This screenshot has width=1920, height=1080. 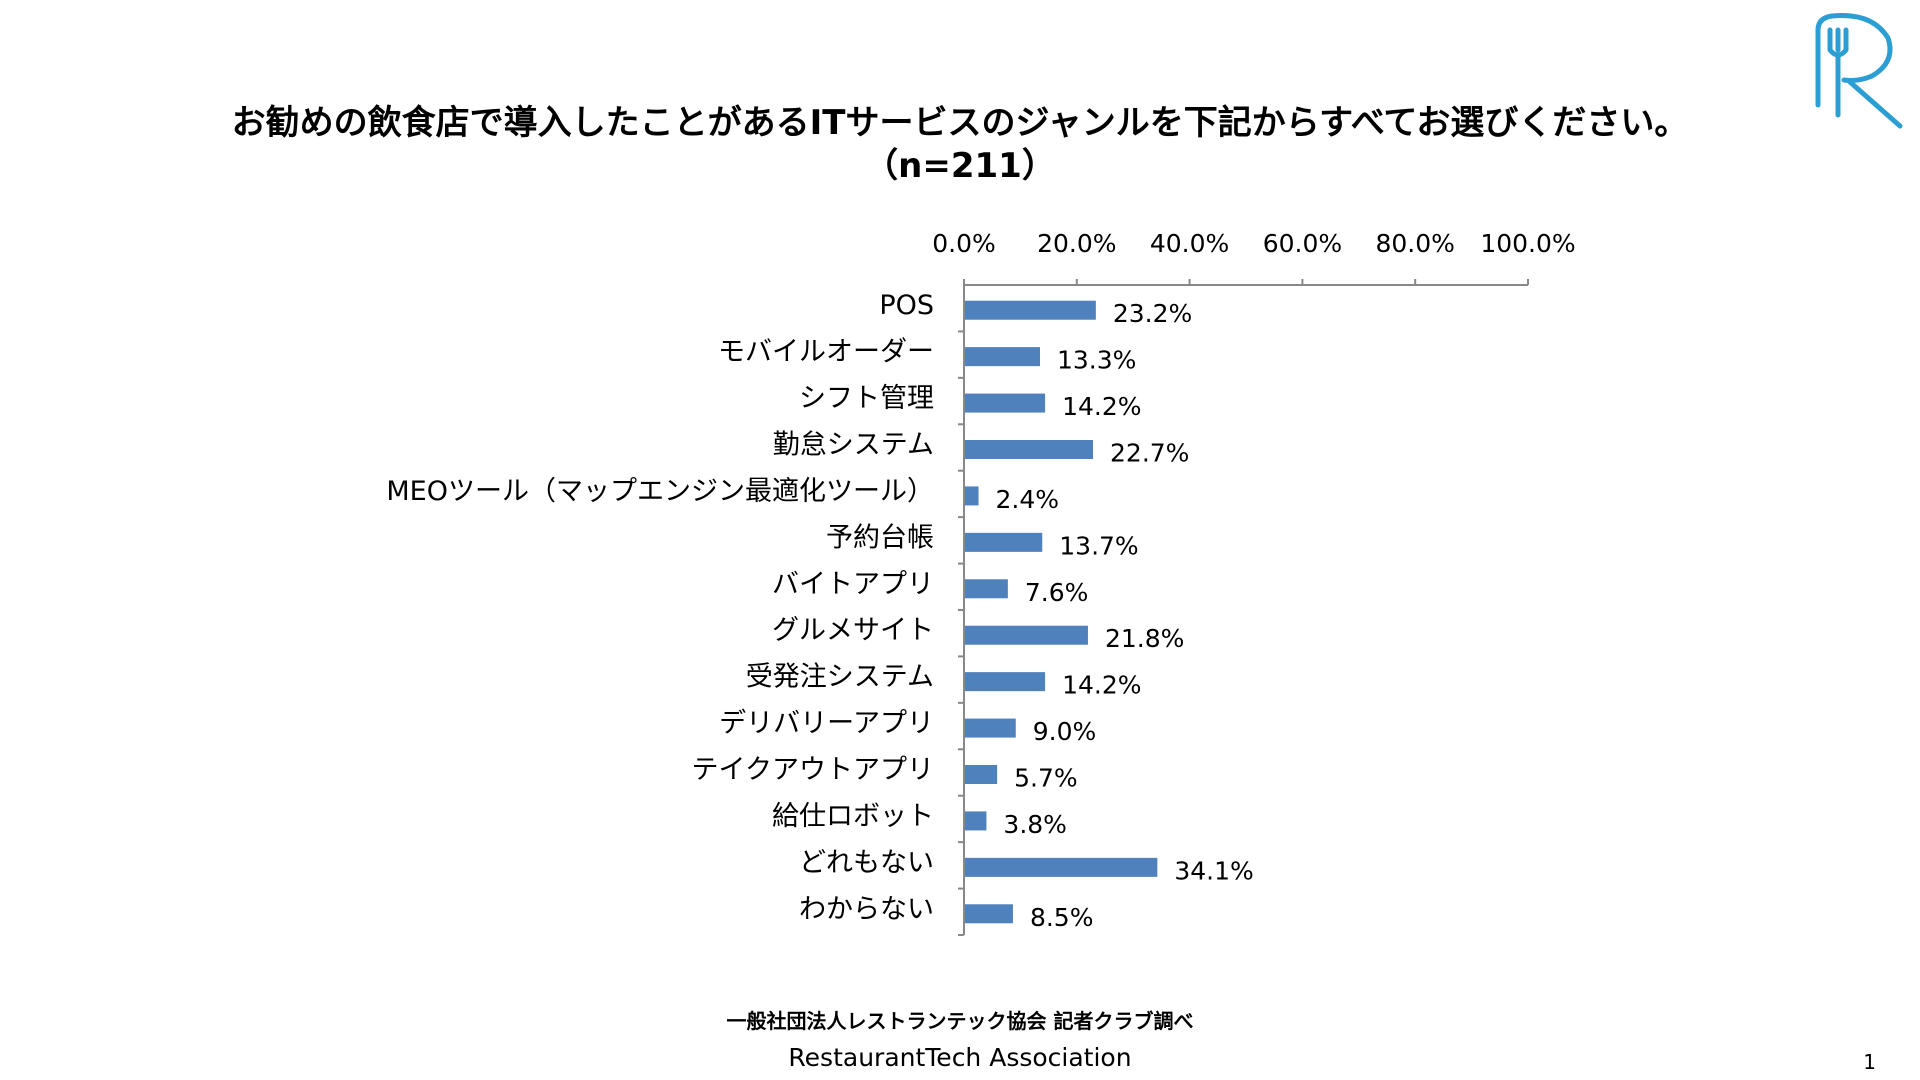 What do you see at coordinates (853, 445) in the screenshot?
I see `category-label: 勤怠システム` at bounding box center [853, 445].